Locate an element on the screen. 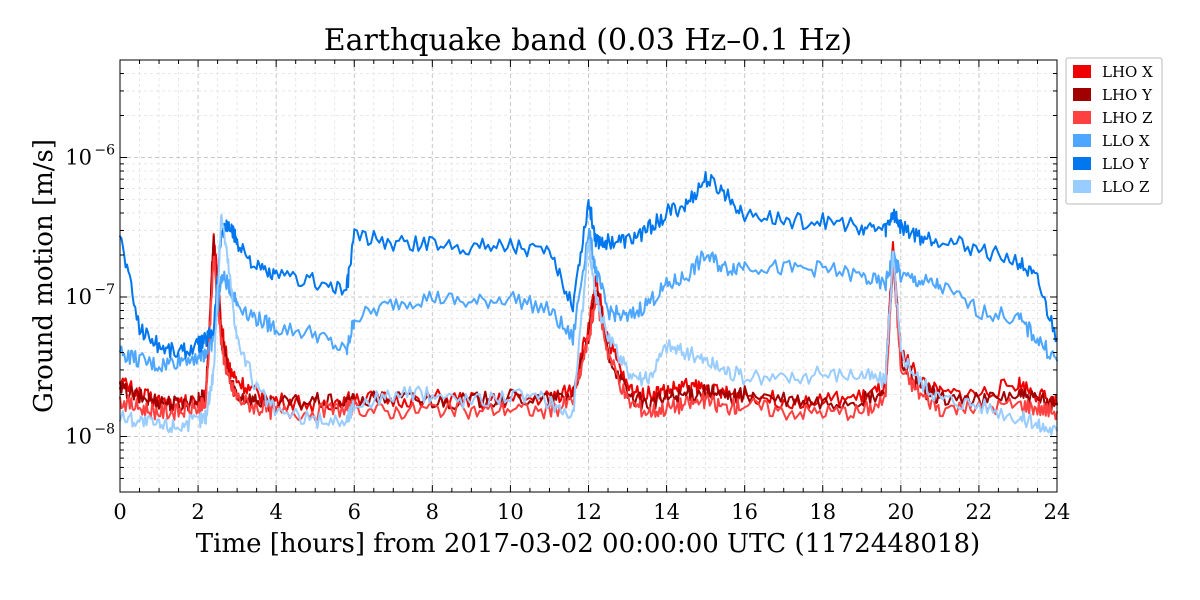 This screenshot has height=600, width=1200. x-tick-label: 18 is located at coordinates (822, 512).